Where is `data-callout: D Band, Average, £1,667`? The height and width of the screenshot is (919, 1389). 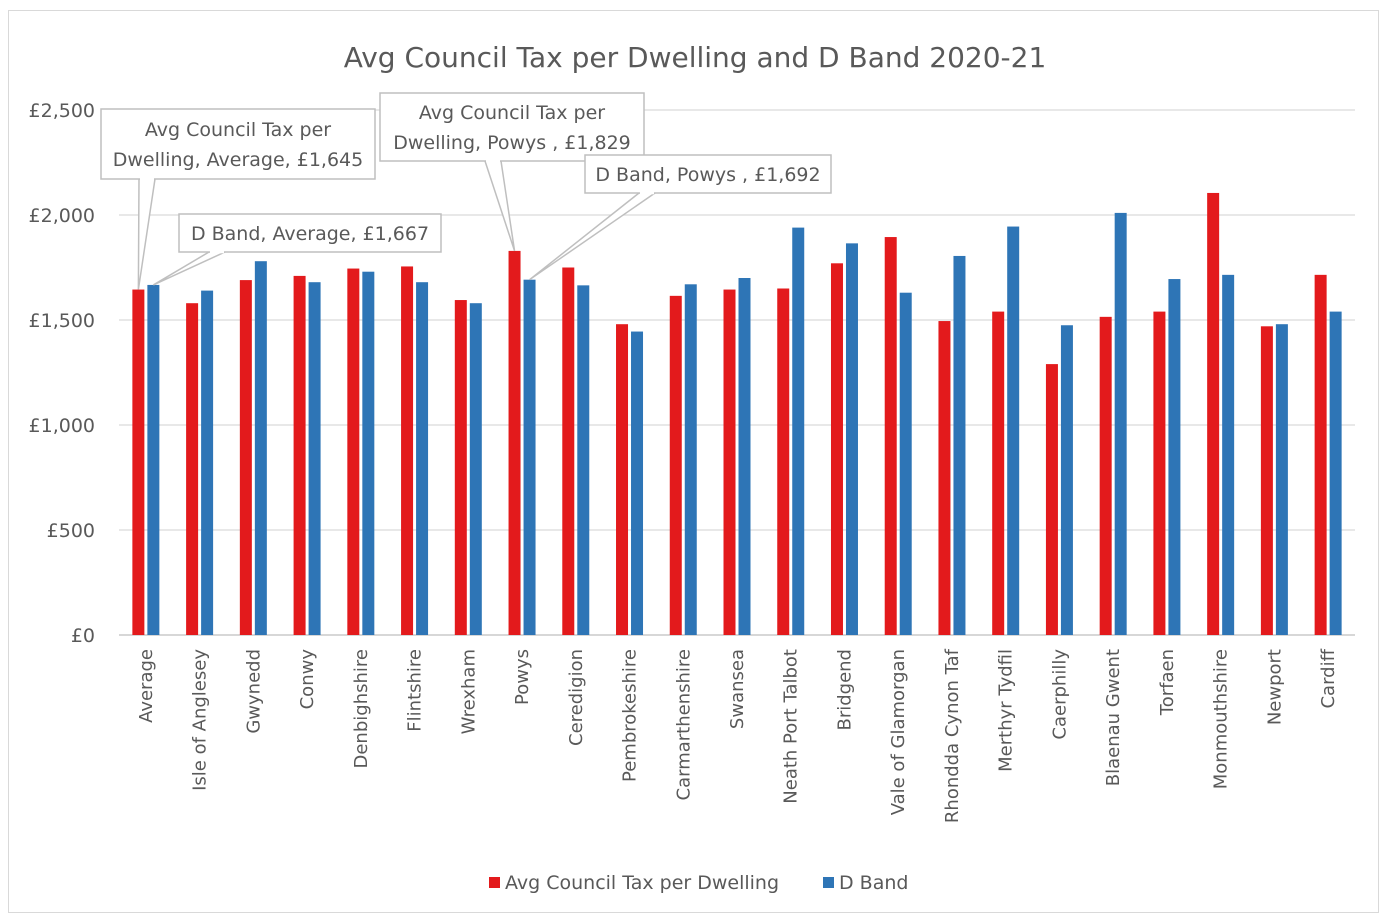 data-callout: D Band, Average, £1,667 is located at coordinates (297, 249).